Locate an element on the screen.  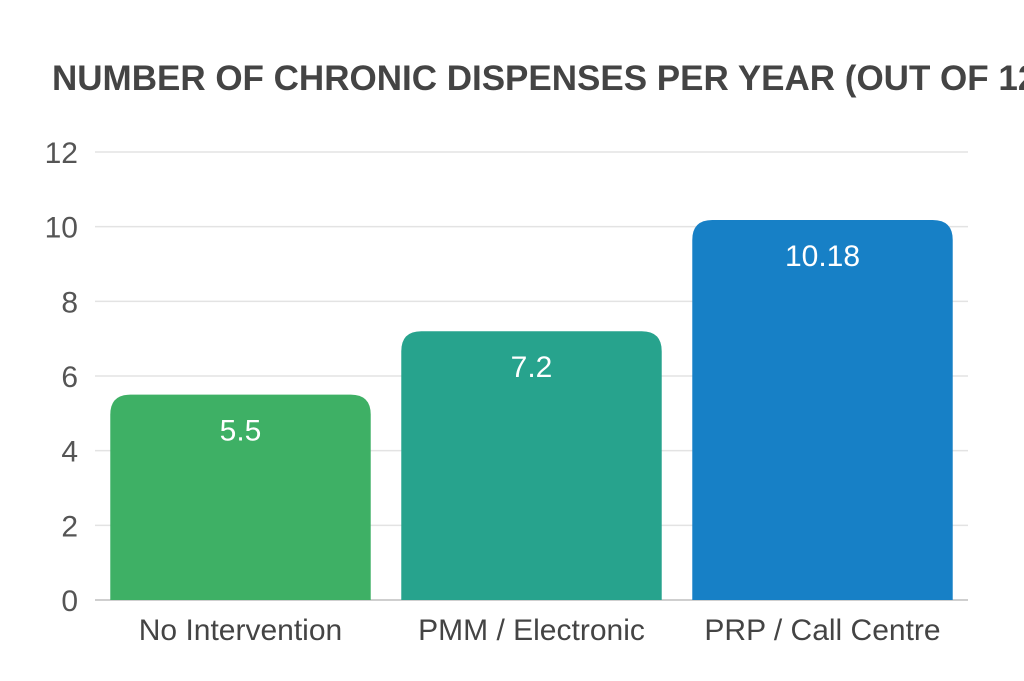
data-label: 7.2 is located at coordinates (532, 367).